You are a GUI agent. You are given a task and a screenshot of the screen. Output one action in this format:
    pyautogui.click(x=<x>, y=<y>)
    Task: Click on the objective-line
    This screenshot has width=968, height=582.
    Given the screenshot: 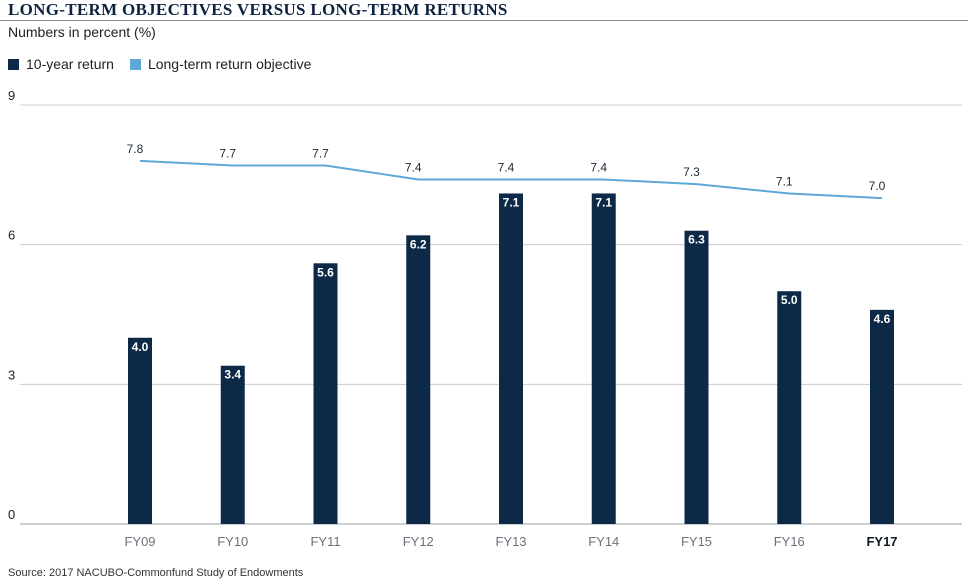 What is the action you would take?
    pyautogui.click(x=511, y=179)
    